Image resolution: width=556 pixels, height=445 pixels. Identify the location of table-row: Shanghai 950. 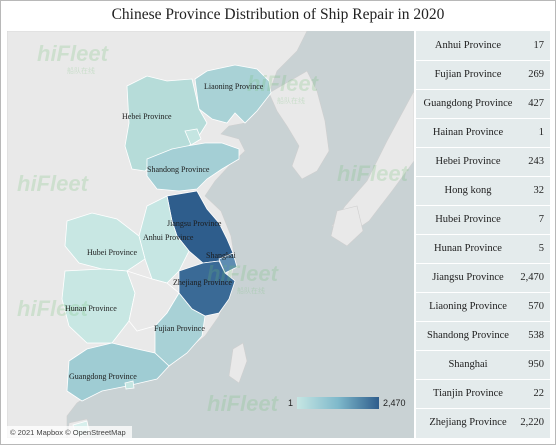
(483, 364).